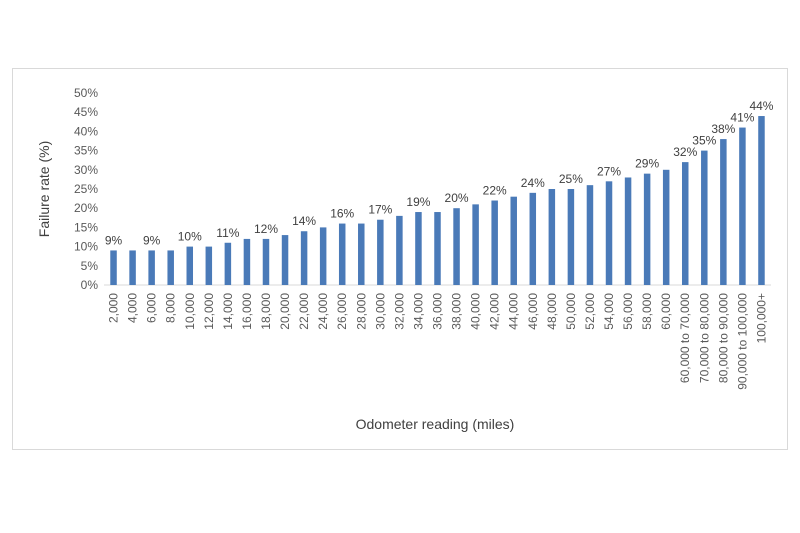  Describe the element at coordinates (266, 311) in the screenshot. I see `x-tick-label: 18,000` at that location.